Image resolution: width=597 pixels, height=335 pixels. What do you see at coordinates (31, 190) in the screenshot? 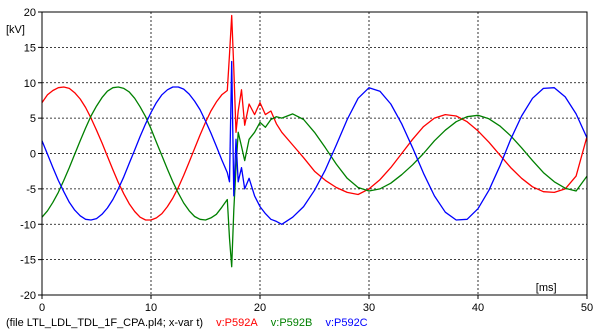
I see `y-tick-label: -5` at bounding box center [31, 190].